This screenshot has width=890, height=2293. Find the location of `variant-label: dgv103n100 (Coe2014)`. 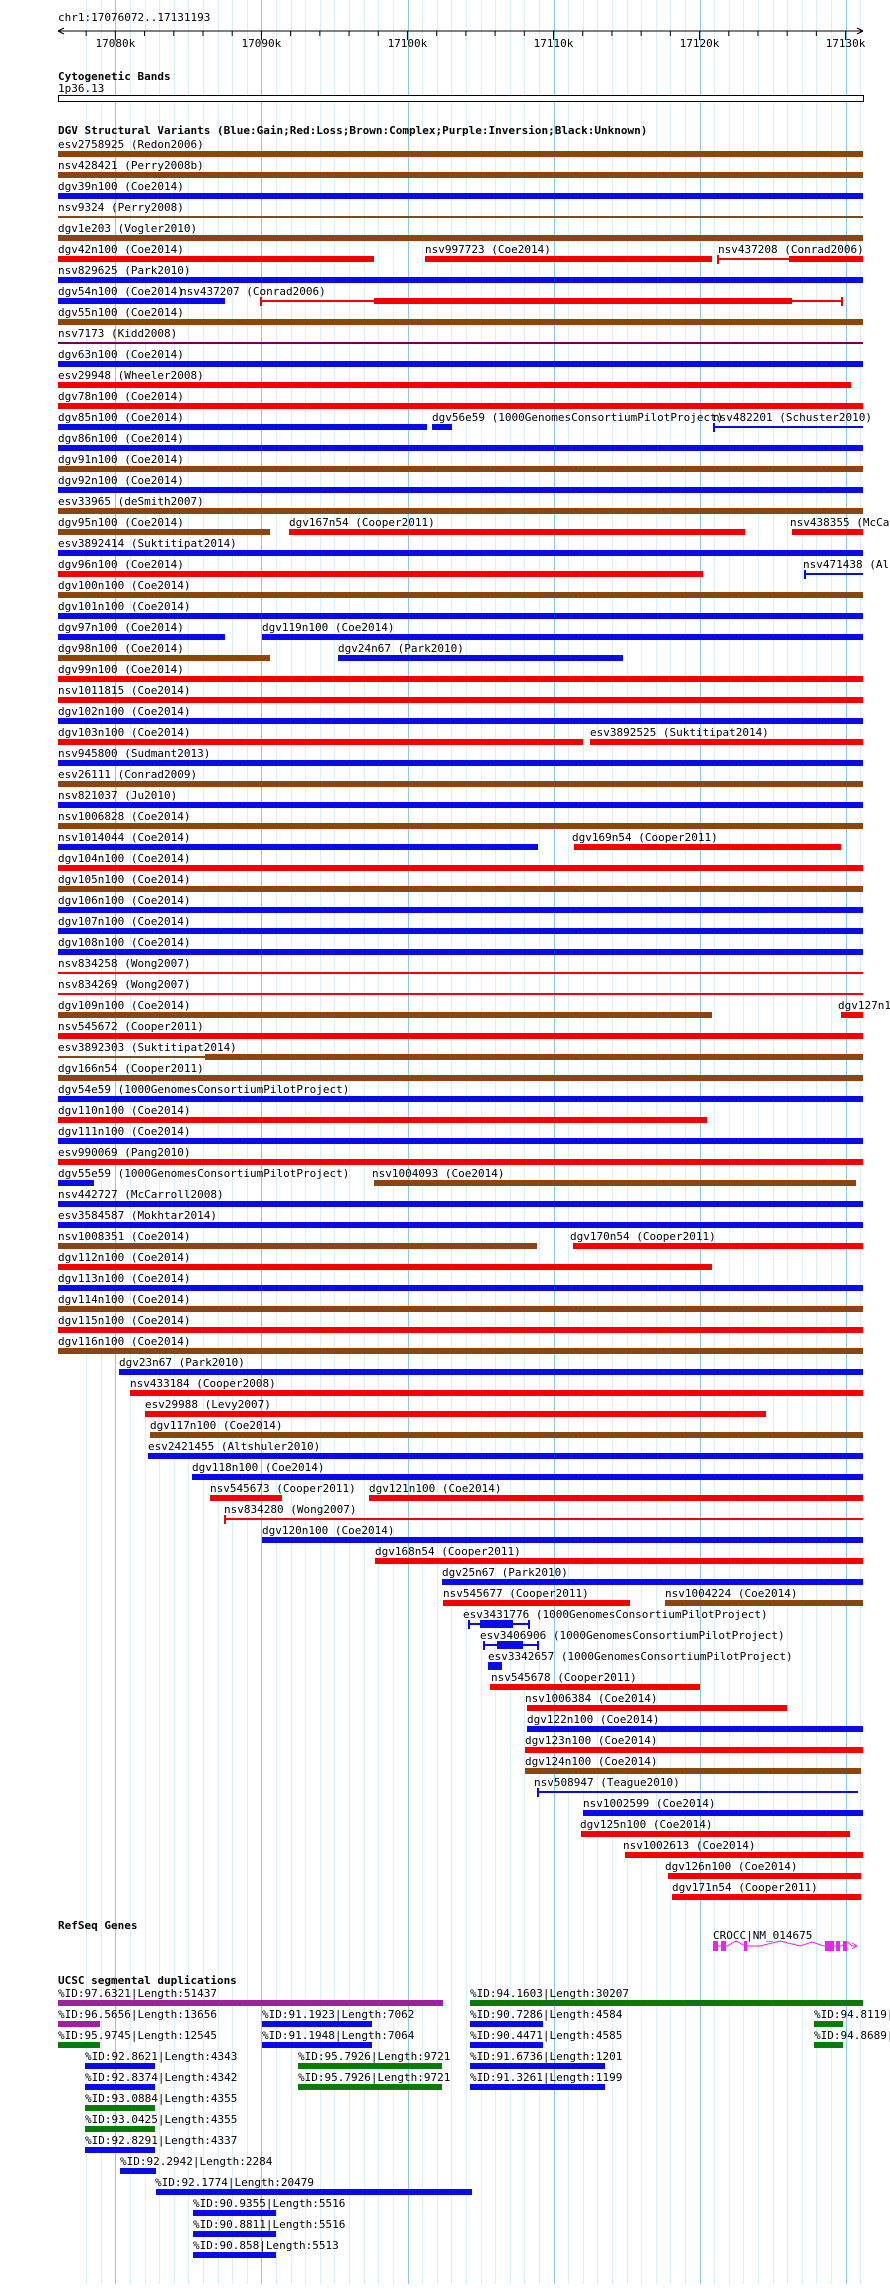

variant-label: dgv103n100 (Coe2014) is located at coordinates (124, 732).